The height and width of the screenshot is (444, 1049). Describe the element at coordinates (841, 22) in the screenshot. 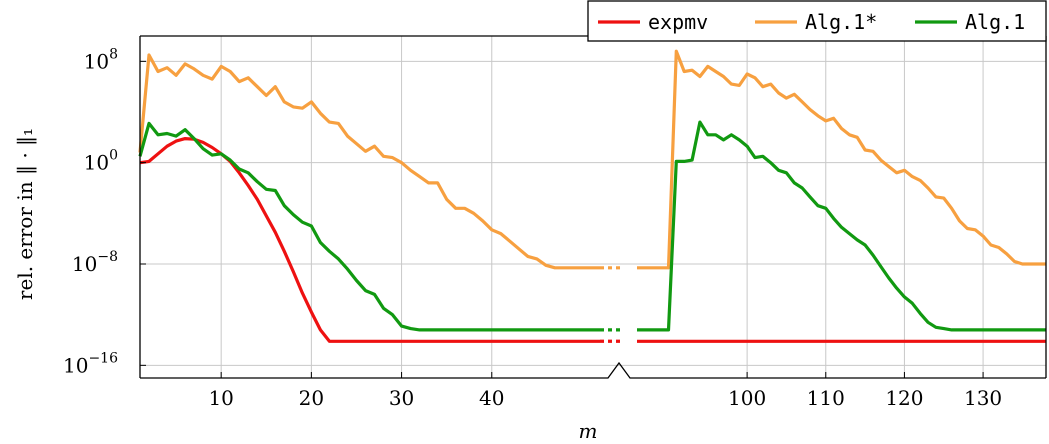

I see `legend-label: Alg.1*` at that location.